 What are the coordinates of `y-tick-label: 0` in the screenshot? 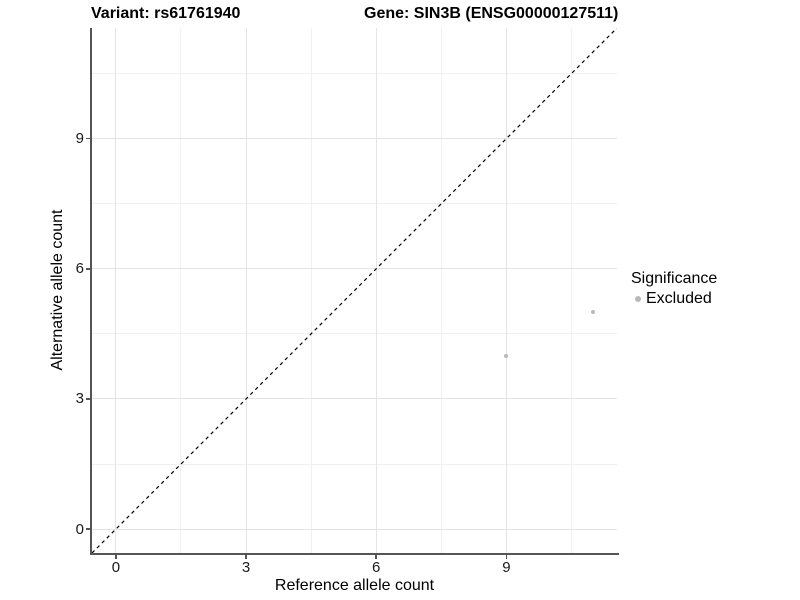 It's located at (79, 529).